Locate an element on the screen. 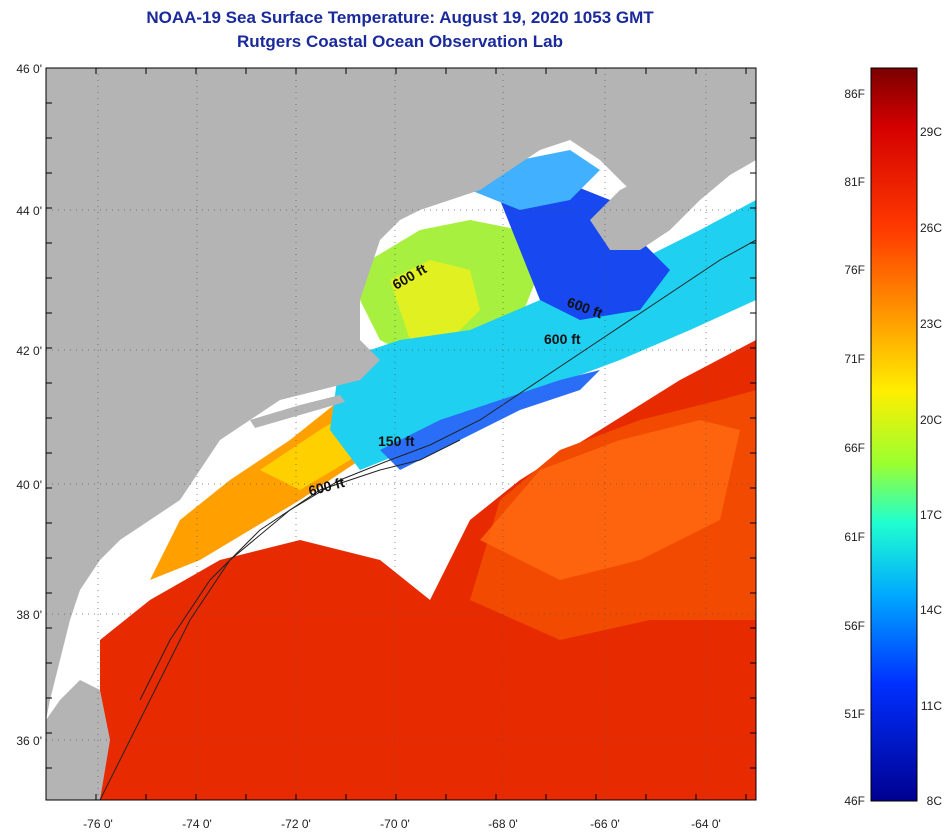 Image resolution: width=944 pixels, height=832 pixels. contour-label-150ft: 150 ft is located at coordinates (396, 441).